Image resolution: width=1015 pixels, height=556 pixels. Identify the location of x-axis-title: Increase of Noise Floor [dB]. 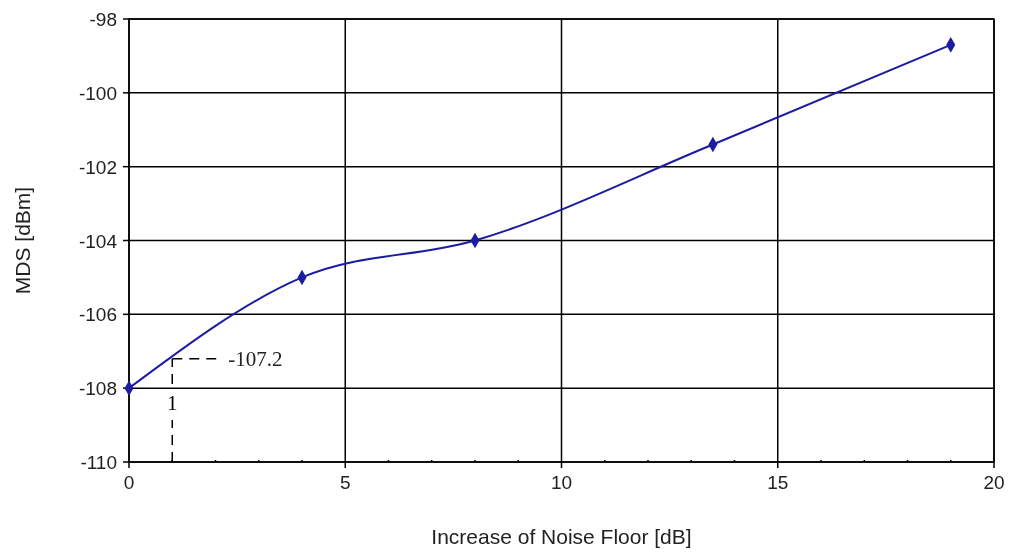
(561, 536).